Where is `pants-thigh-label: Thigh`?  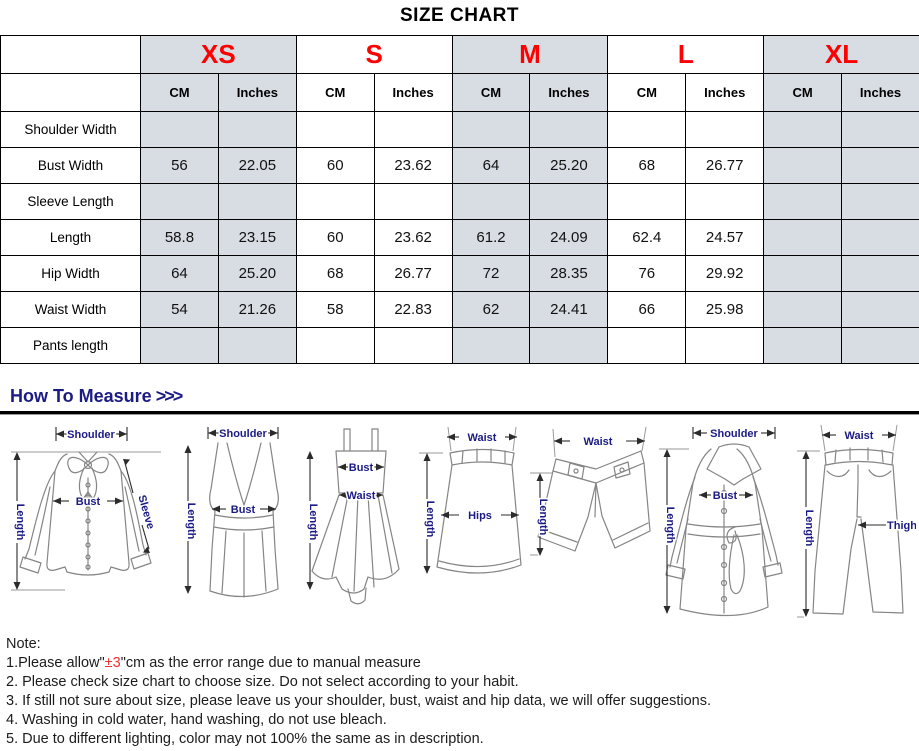 pants-thigh-label: Thigh is located at coordinates (901, 526).